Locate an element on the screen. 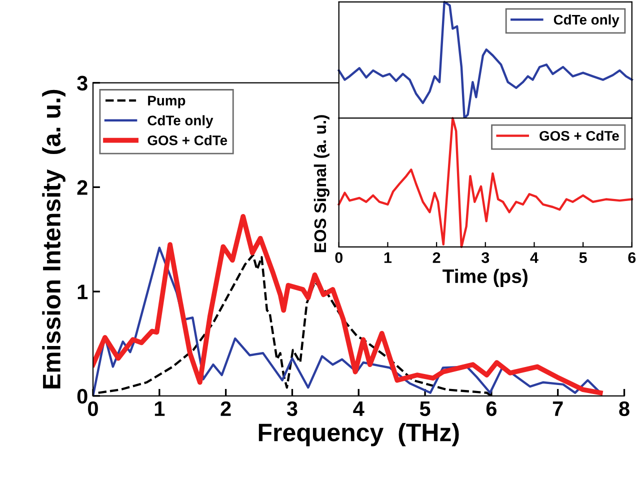 This screenshot has height=490, width=637. y-tick-label: 3 is located at coordinates (82, 83).